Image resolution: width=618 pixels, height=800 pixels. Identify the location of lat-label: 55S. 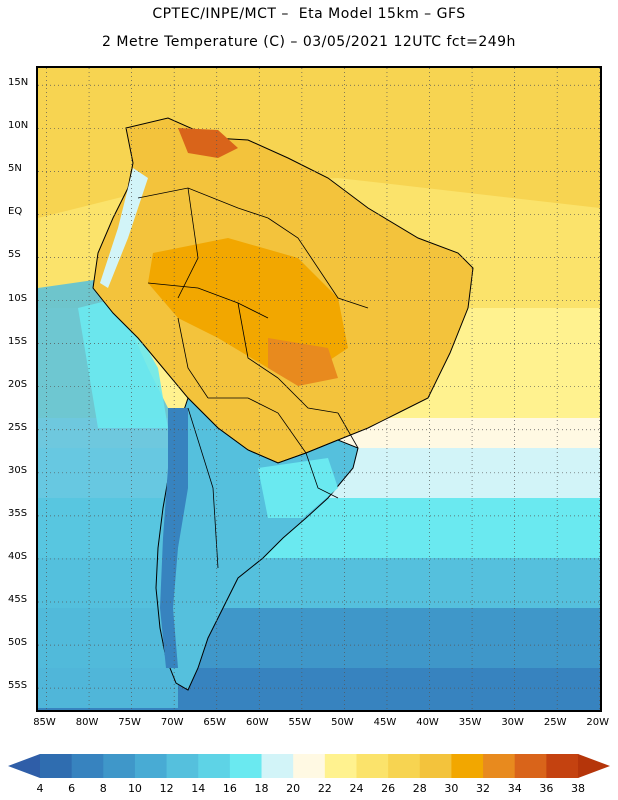
(18, 686).